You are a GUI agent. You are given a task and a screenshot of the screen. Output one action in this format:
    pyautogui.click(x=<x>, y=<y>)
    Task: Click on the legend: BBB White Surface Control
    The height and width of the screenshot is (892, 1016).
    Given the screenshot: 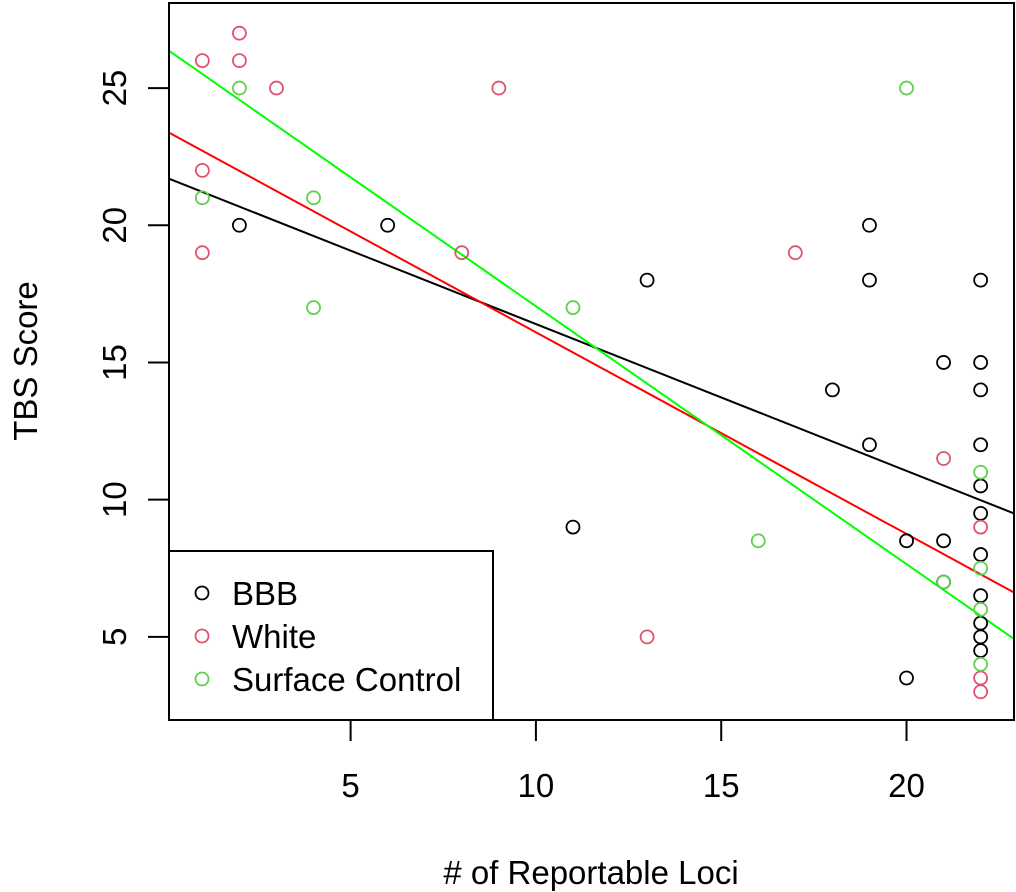 What is the action you would take?
    pyautogui.click(x=331, y=635)
    